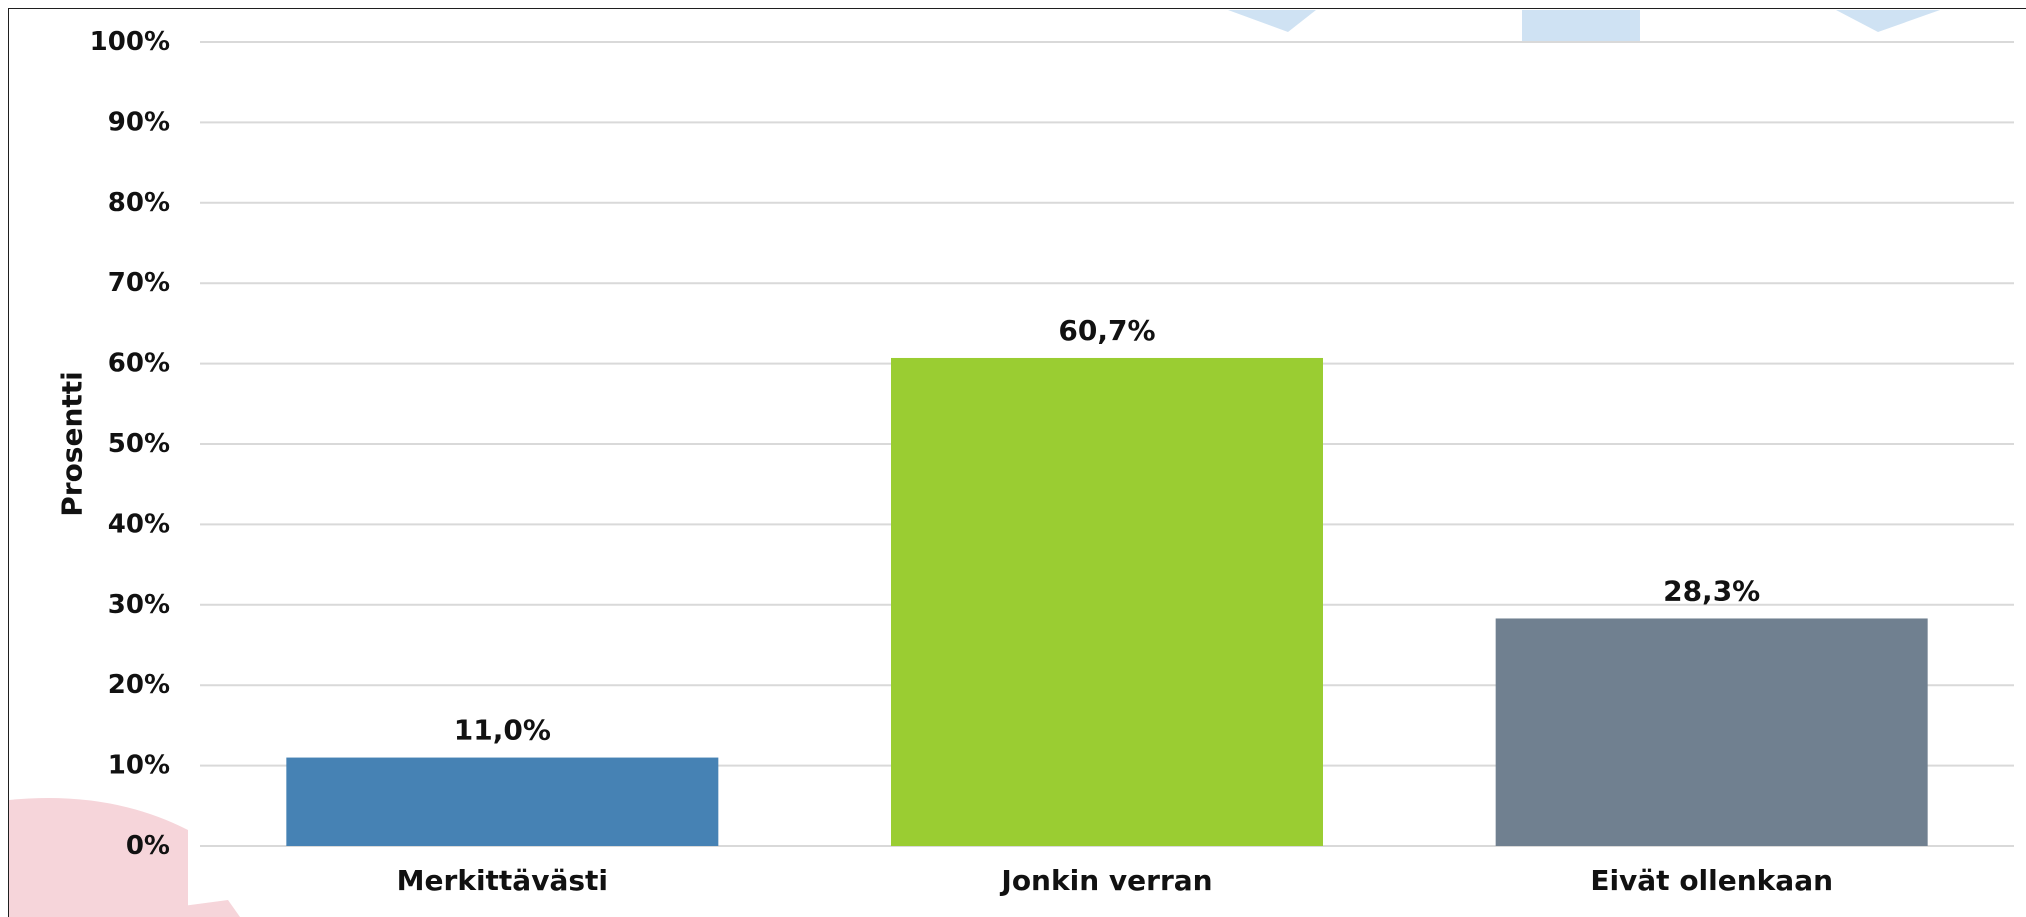 This screenshot has height=917, width=2026. Describe the element at coordinates (139, 766) in the screenshot. I see `y-tick-label: 10%` at that location.